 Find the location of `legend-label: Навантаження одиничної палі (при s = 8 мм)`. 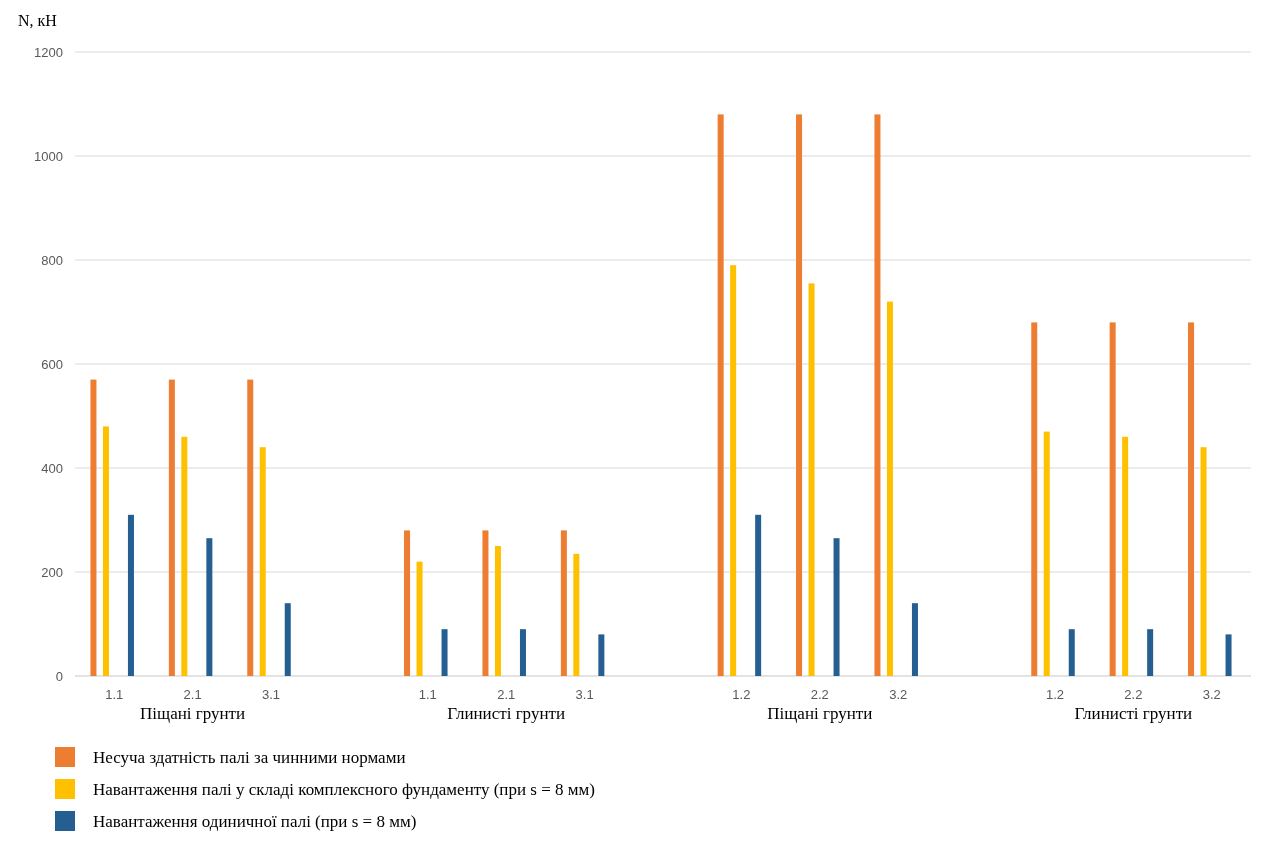

legend-label: Навантаження одиничної палі (при s = 8 мм) is located at coordinates (255, 821).